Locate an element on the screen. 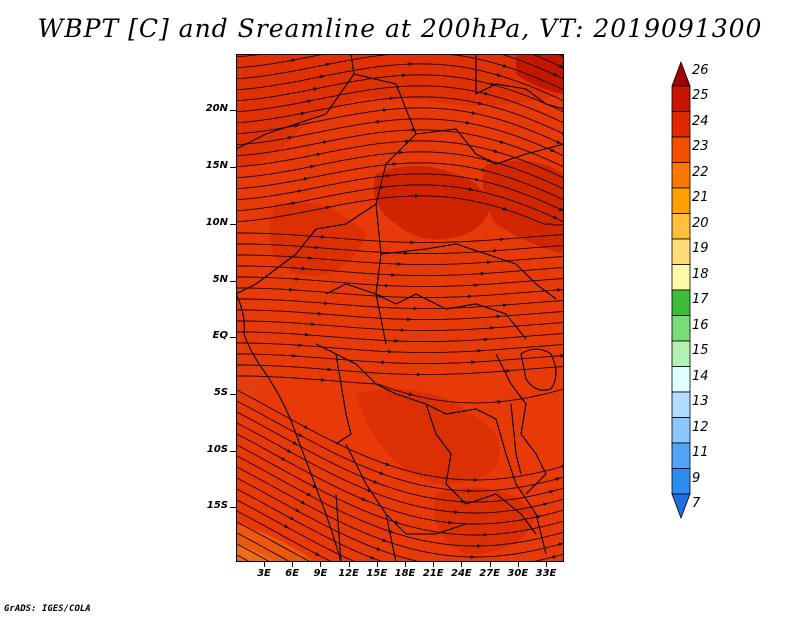 This screenshot has width=800, height=618. colorbar-label: 13 is located at coordinates (700, 401).